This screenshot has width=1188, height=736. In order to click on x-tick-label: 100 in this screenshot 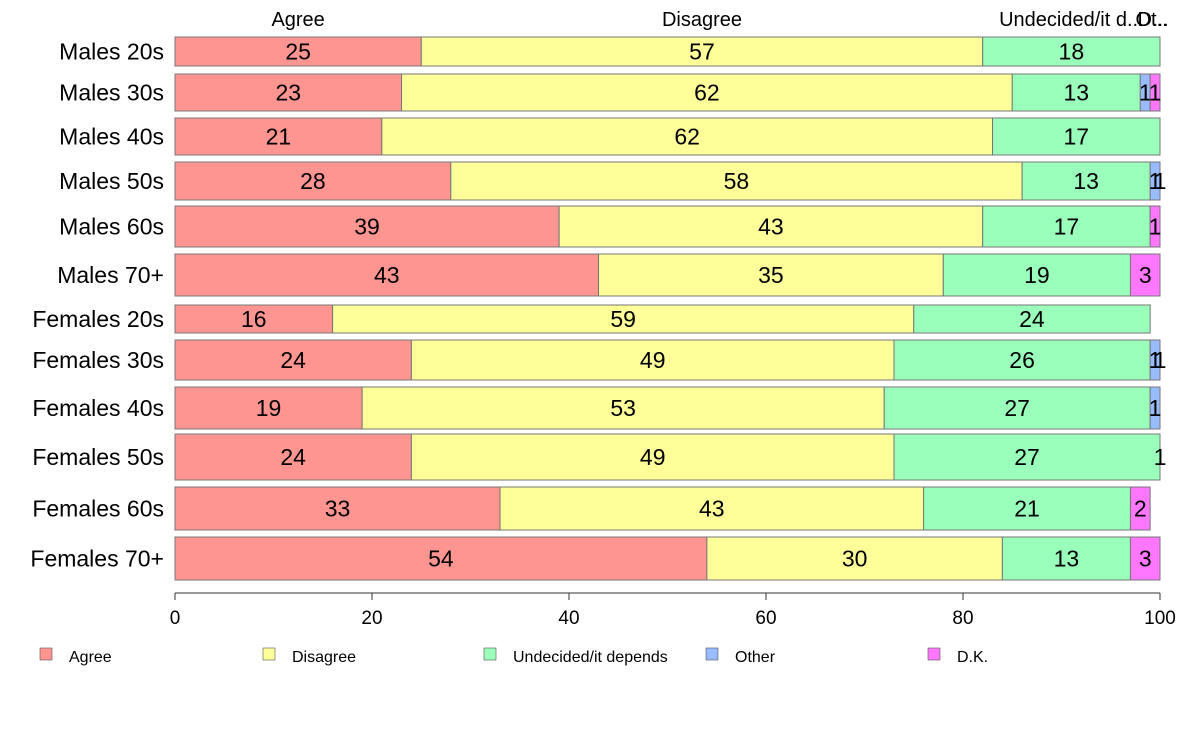, I will do `click(1160, 618)`.